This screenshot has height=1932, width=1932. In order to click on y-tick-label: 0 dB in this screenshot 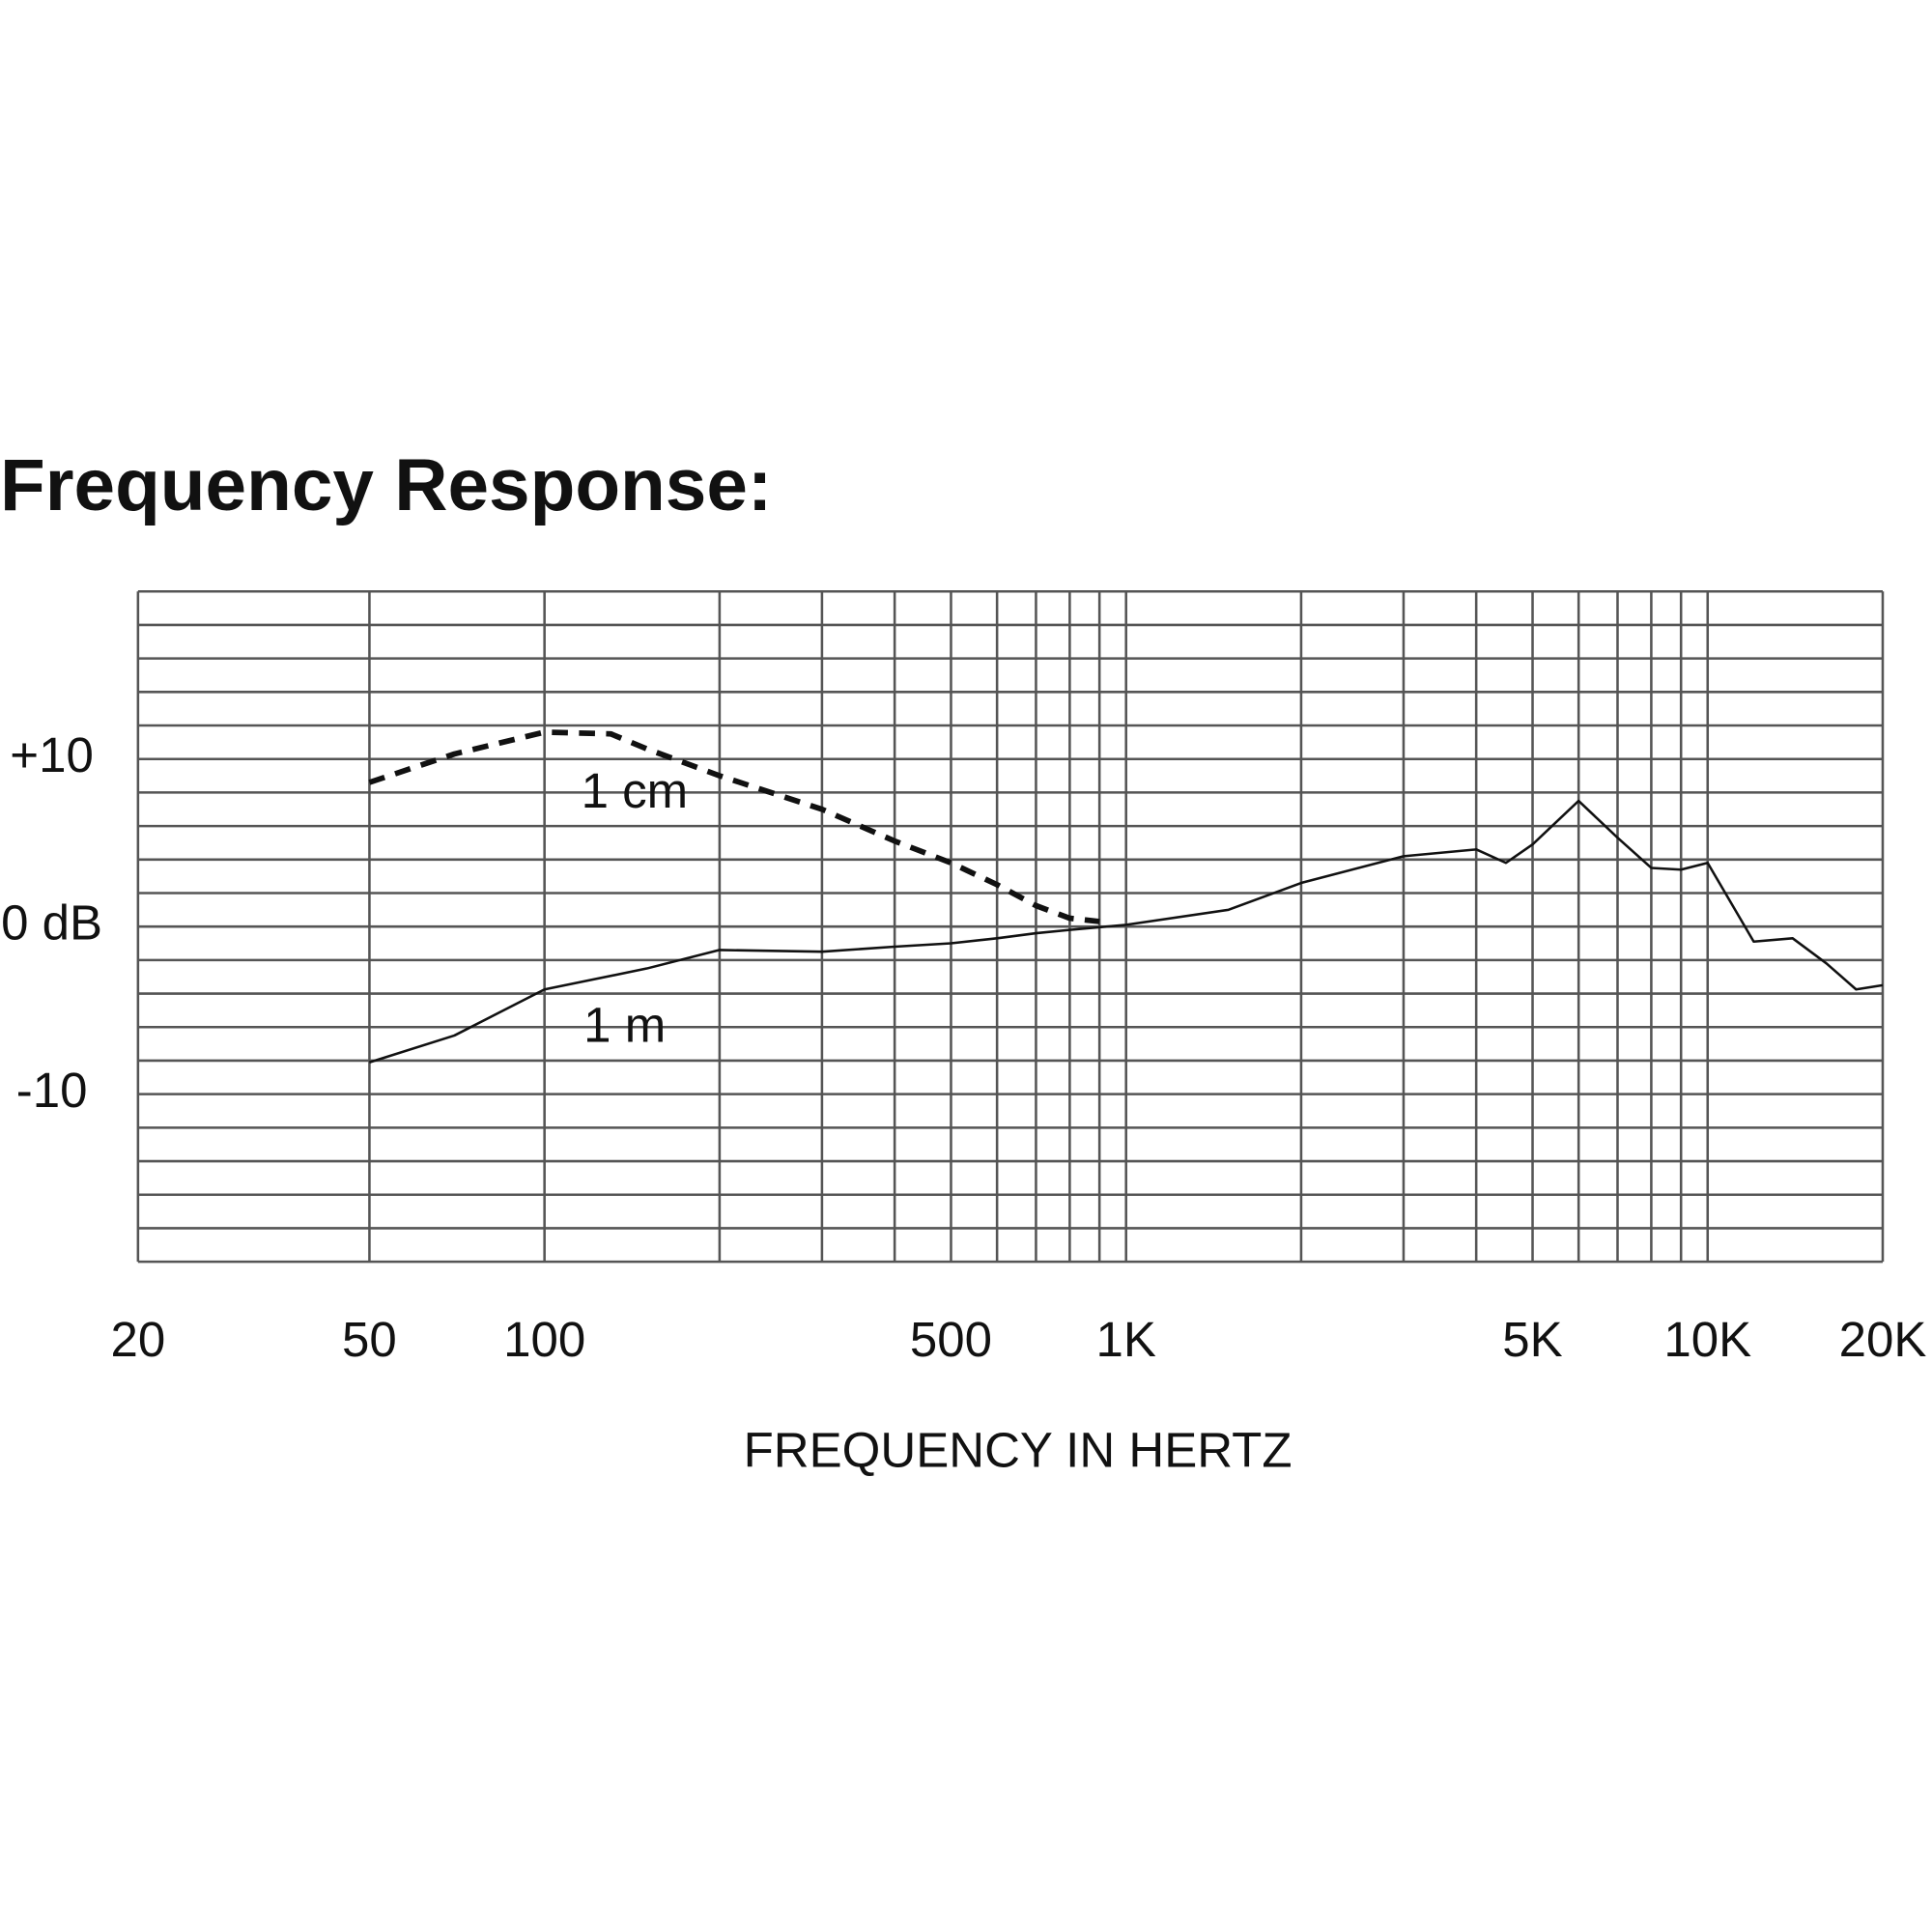, I will do `click(51, 923)`.